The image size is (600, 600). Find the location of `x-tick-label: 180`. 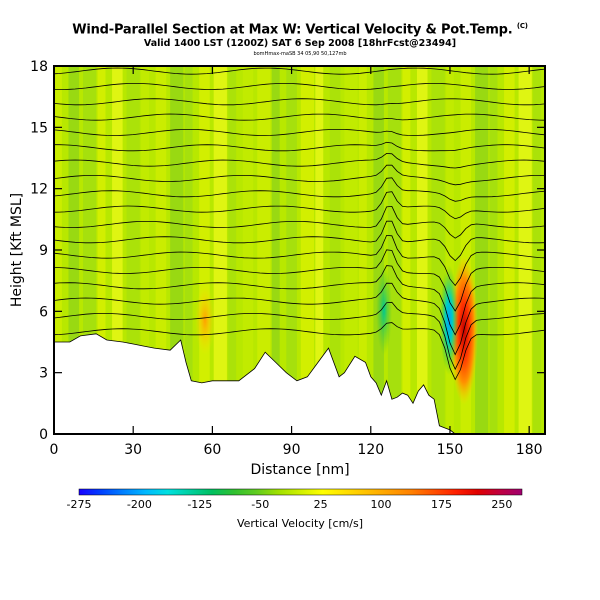

x-tick-label: 180 is located at coordinates (529, 450).